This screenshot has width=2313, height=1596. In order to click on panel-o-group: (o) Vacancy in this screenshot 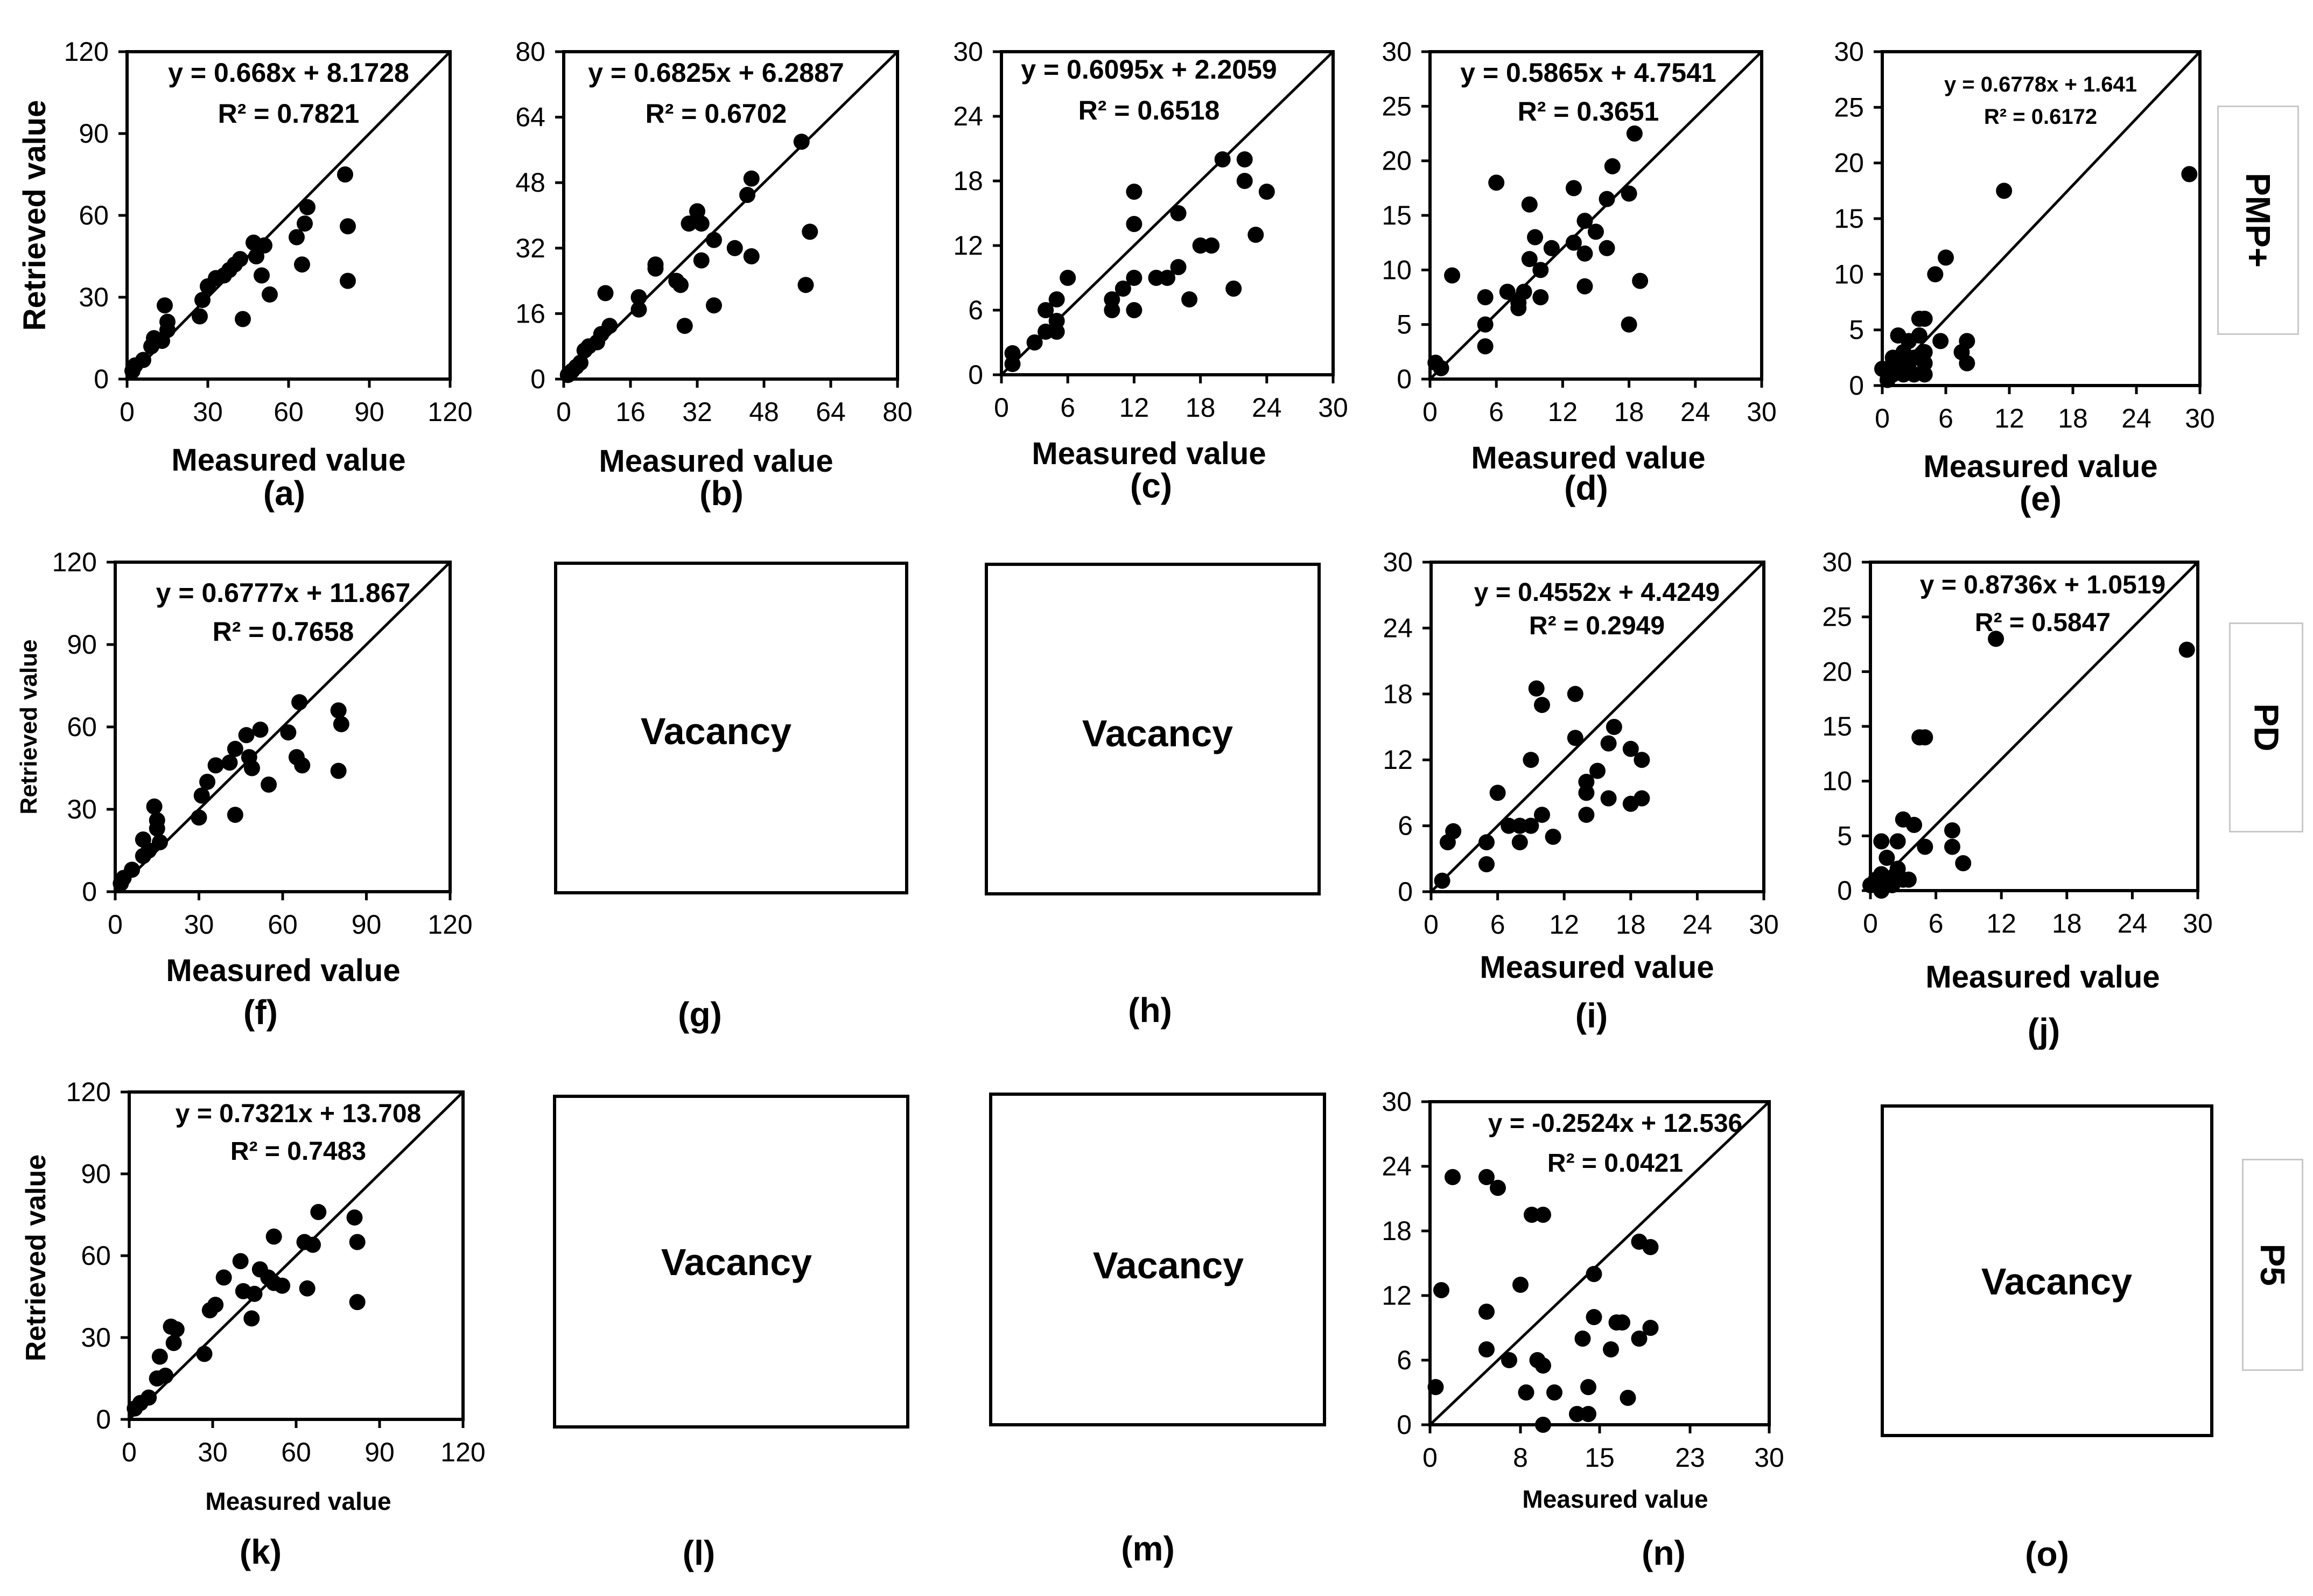, I will do `click(2047, 1338)`.